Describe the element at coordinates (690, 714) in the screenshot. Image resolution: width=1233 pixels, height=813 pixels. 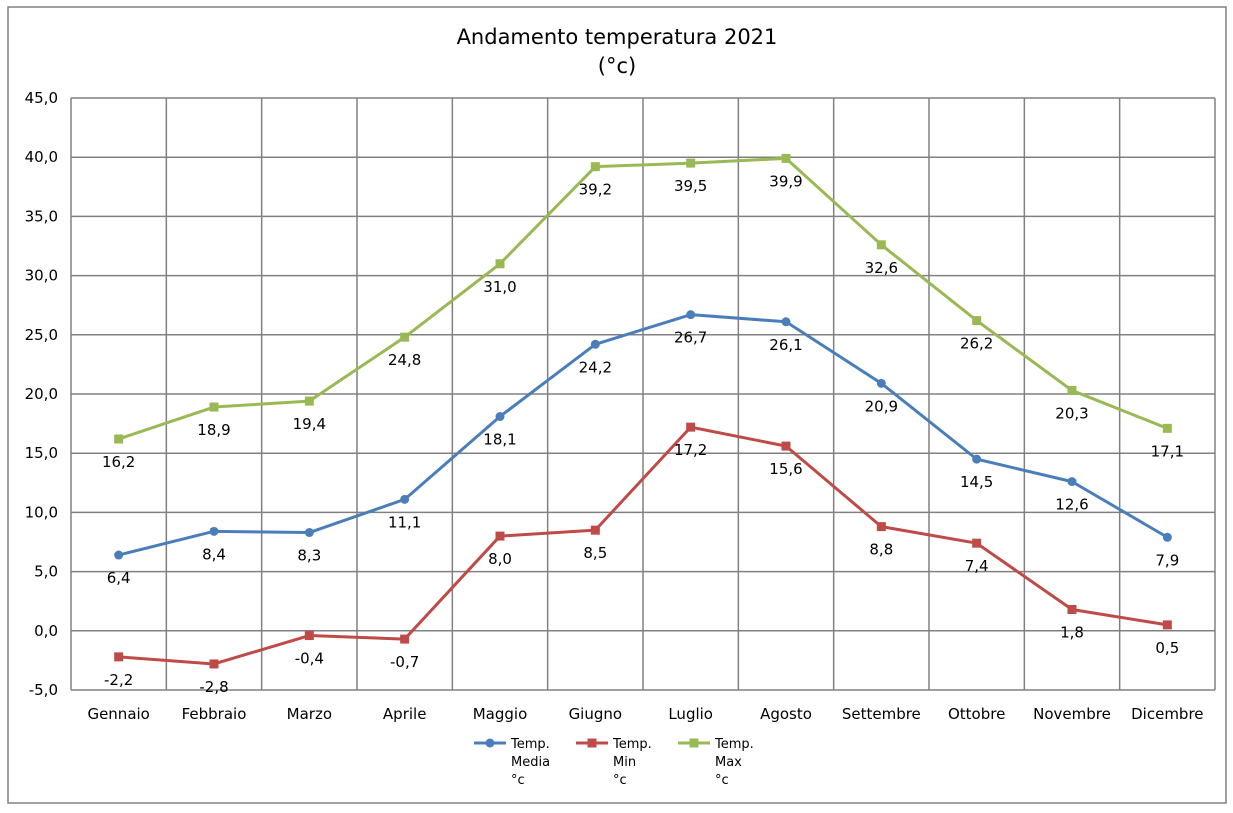
I see `x-tick-label: Luglio` at that location.